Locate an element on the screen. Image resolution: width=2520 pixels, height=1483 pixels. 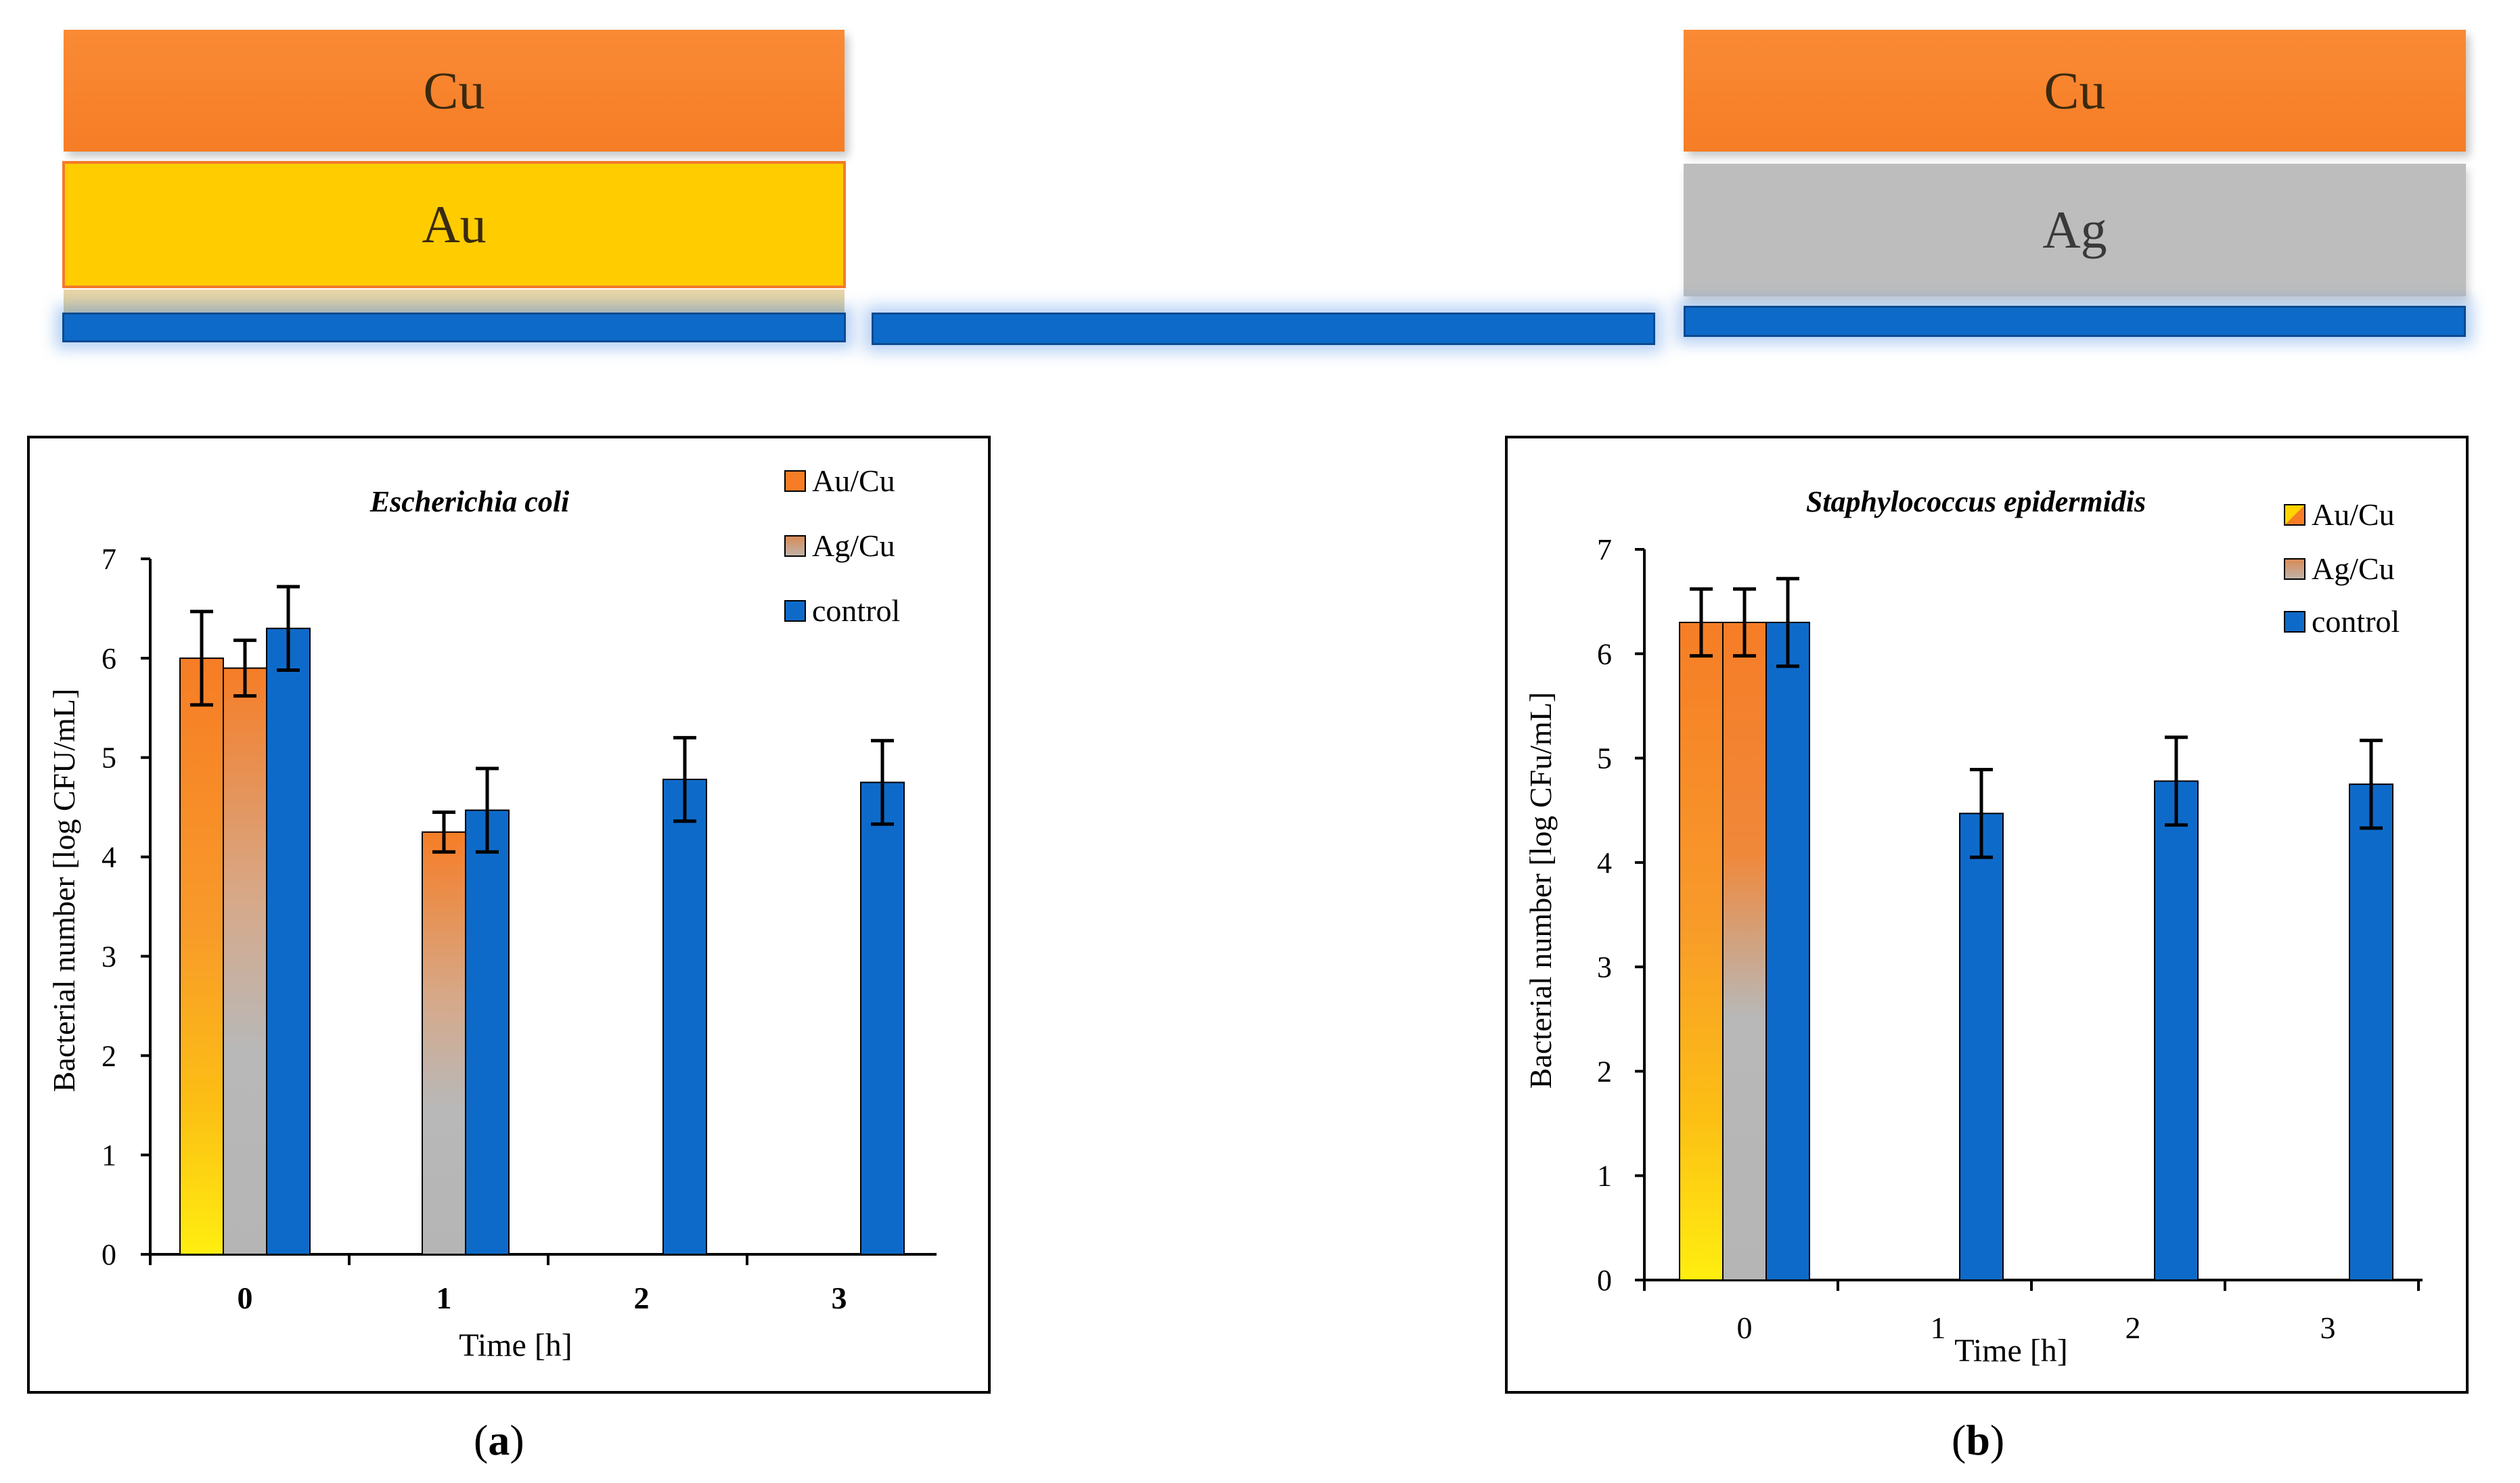
layer-cu-right: Cu is located at coordinates (2075, 91).